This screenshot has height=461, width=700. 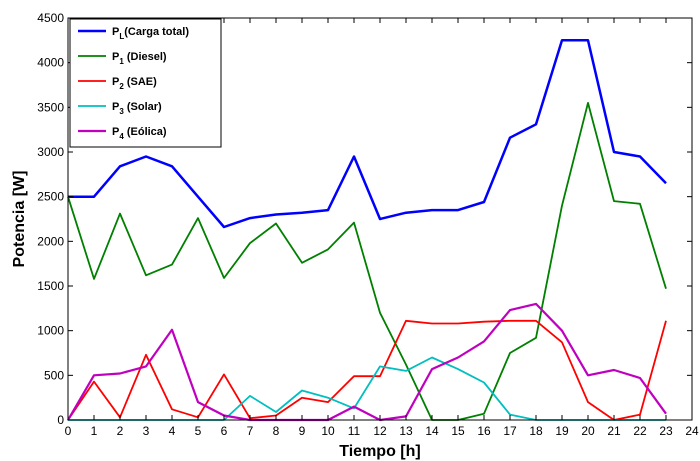 I want to click on x-tick-label: 5, so click(x=198, y=431).